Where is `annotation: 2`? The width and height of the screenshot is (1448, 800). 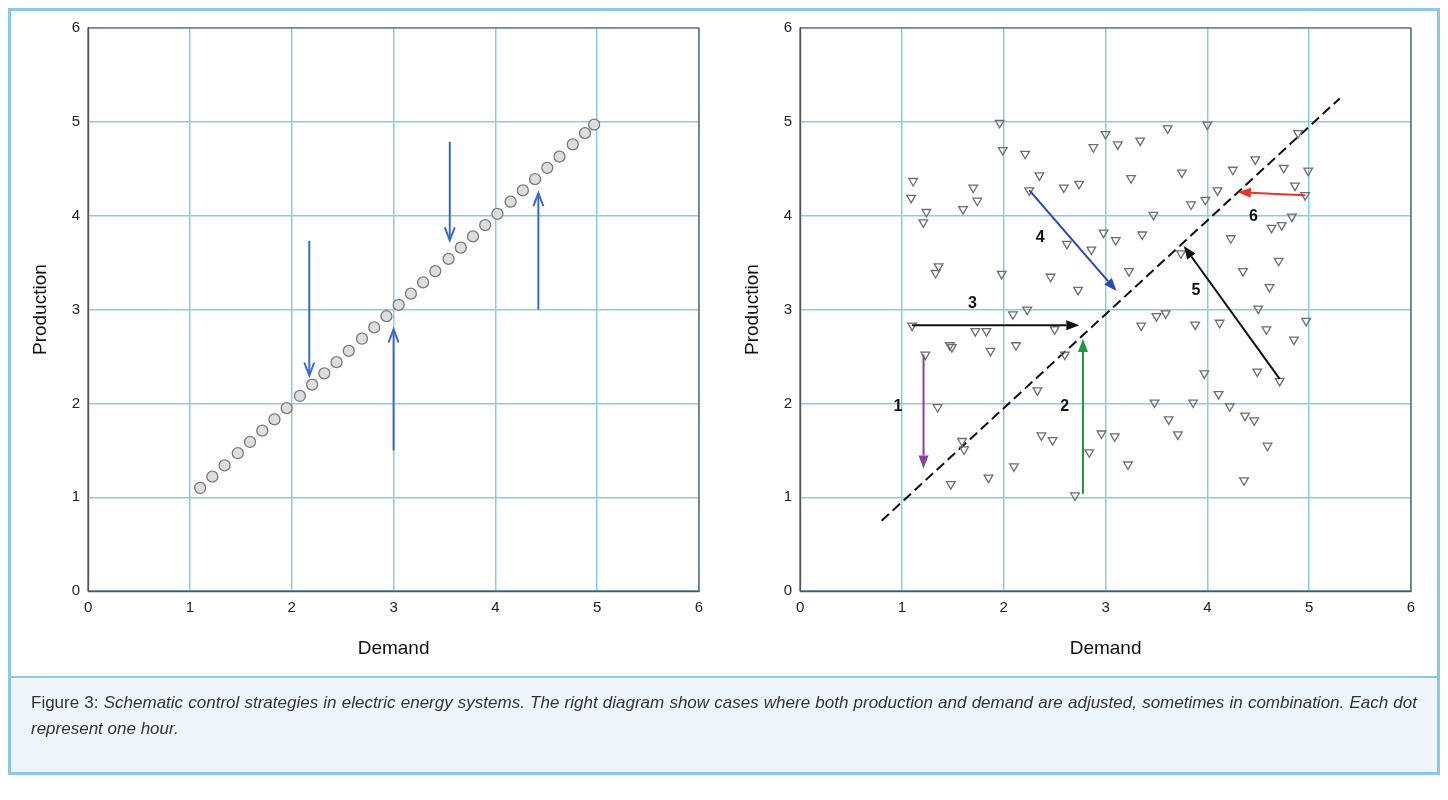
annotation: 2 is located at coordinates (1065, 405).